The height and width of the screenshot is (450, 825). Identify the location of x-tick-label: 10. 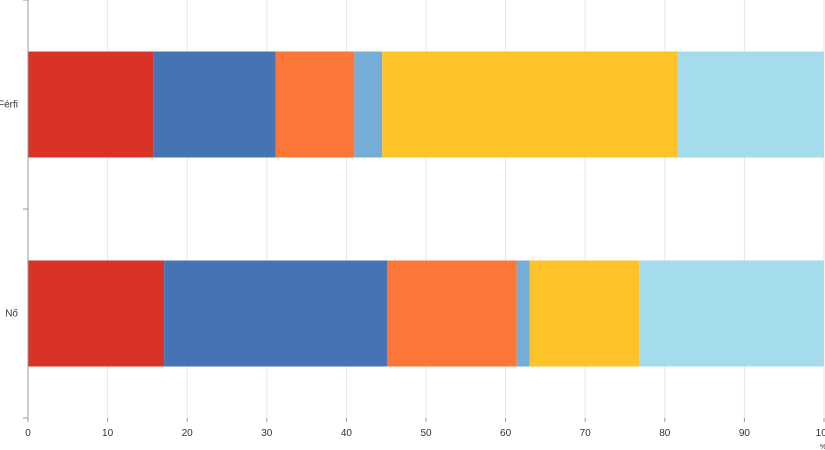
(108, 433).